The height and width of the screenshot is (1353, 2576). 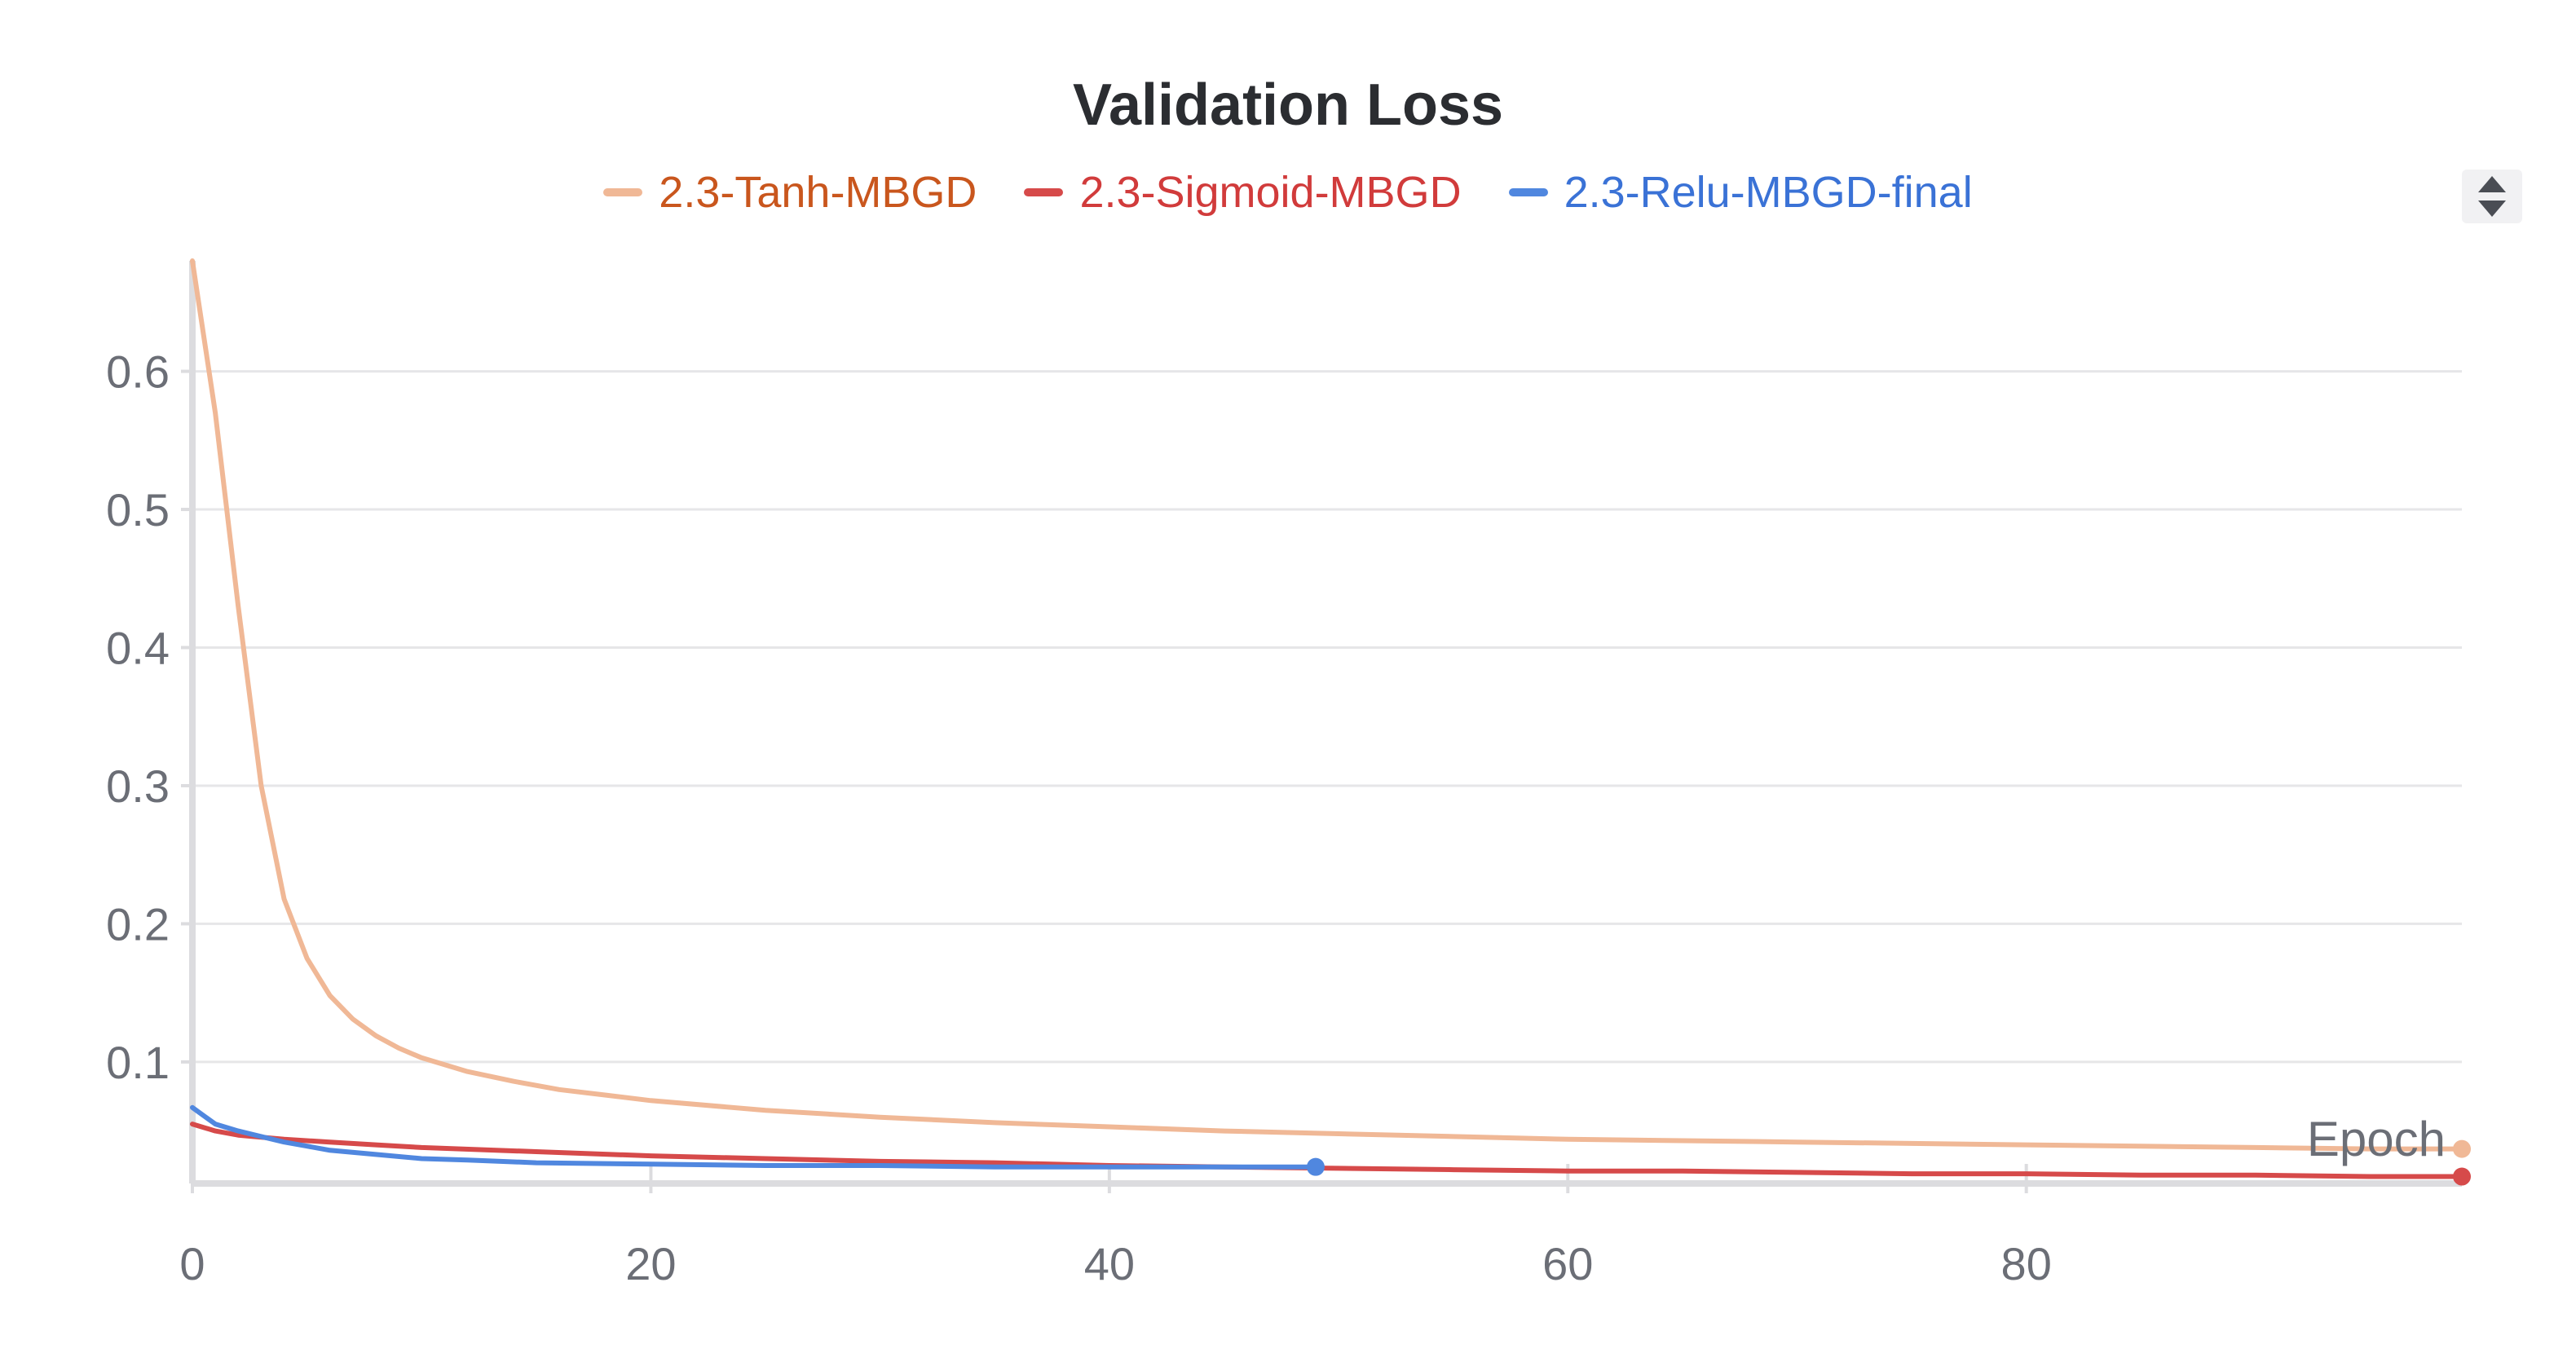 I want to click on x-tick-label: 80, so click(x=2026, y=1263).